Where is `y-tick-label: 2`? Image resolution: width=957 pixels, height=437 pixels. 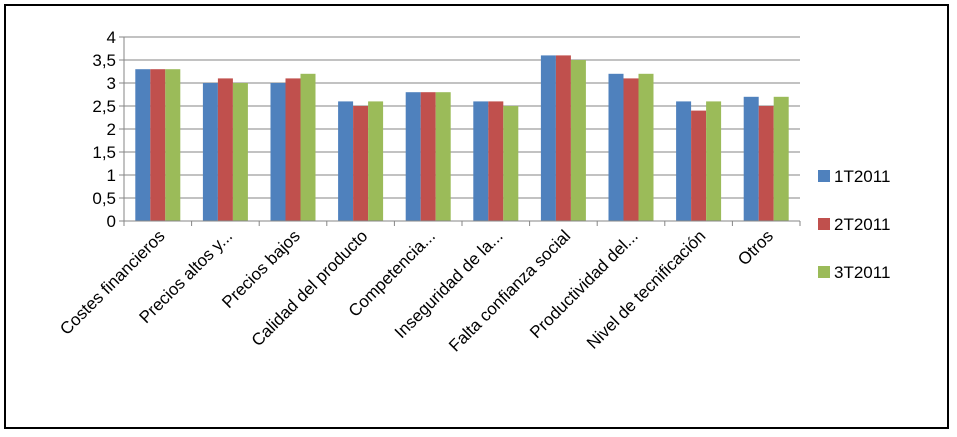 y-tick-label: 2 is located at coordinates (111, 129).